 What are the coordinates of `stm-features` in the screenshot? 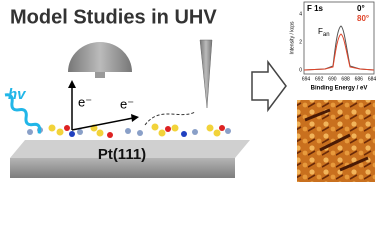 It's located at (336, 140).